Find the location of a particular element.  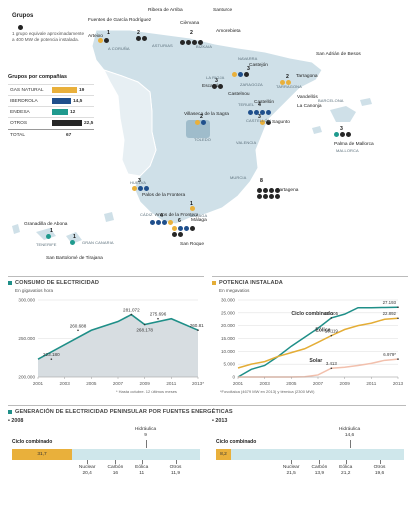

source-value: 21,5 is located at coordinates (291, 473).